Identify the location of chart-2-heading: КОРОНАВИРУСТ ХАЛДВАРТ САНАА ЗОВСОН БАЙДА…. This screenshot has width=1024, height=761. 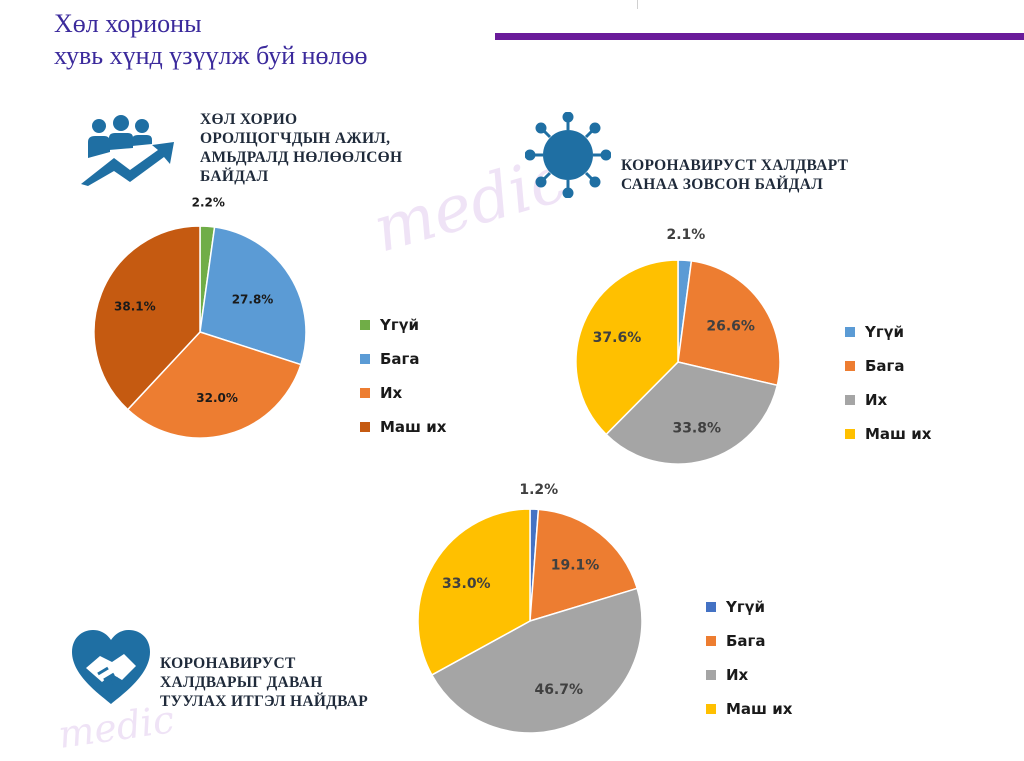
(734, 175).